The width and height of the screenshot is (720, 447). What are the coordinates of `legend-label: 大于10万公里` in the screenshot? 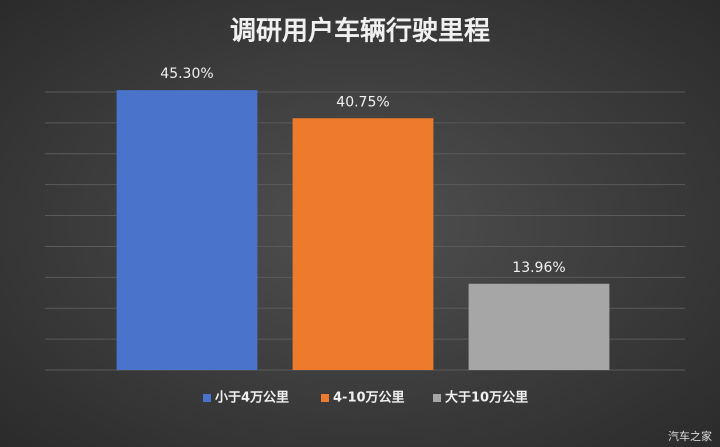 It's located at (486, 398).